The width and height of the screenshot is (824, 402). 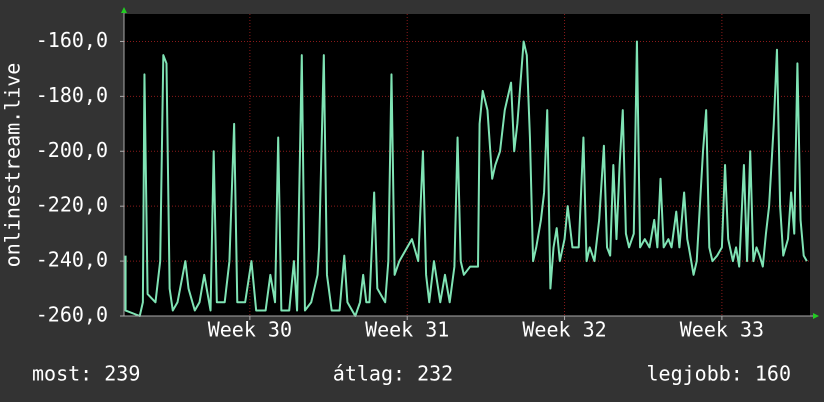 What do you see at coordinates (393, 374) in the screenshot?
I see `stat-average: átlag: 232` at bounding box center [393, 374].